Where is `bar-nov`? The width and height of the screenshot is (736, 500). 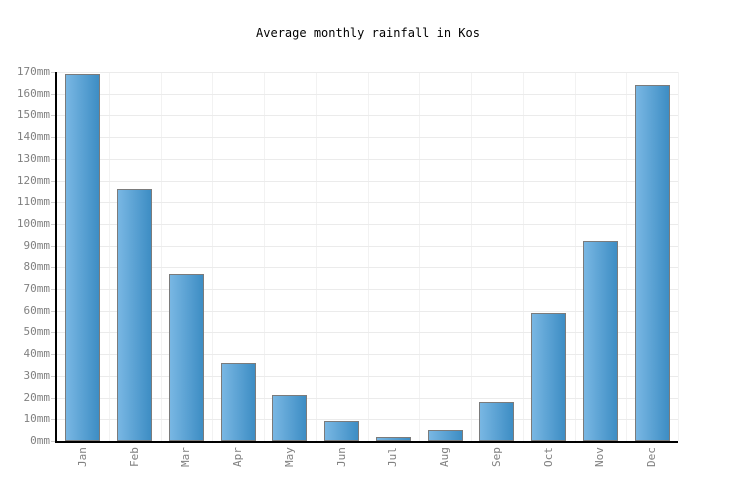 bar-nov is located at coordinates (600, 341).